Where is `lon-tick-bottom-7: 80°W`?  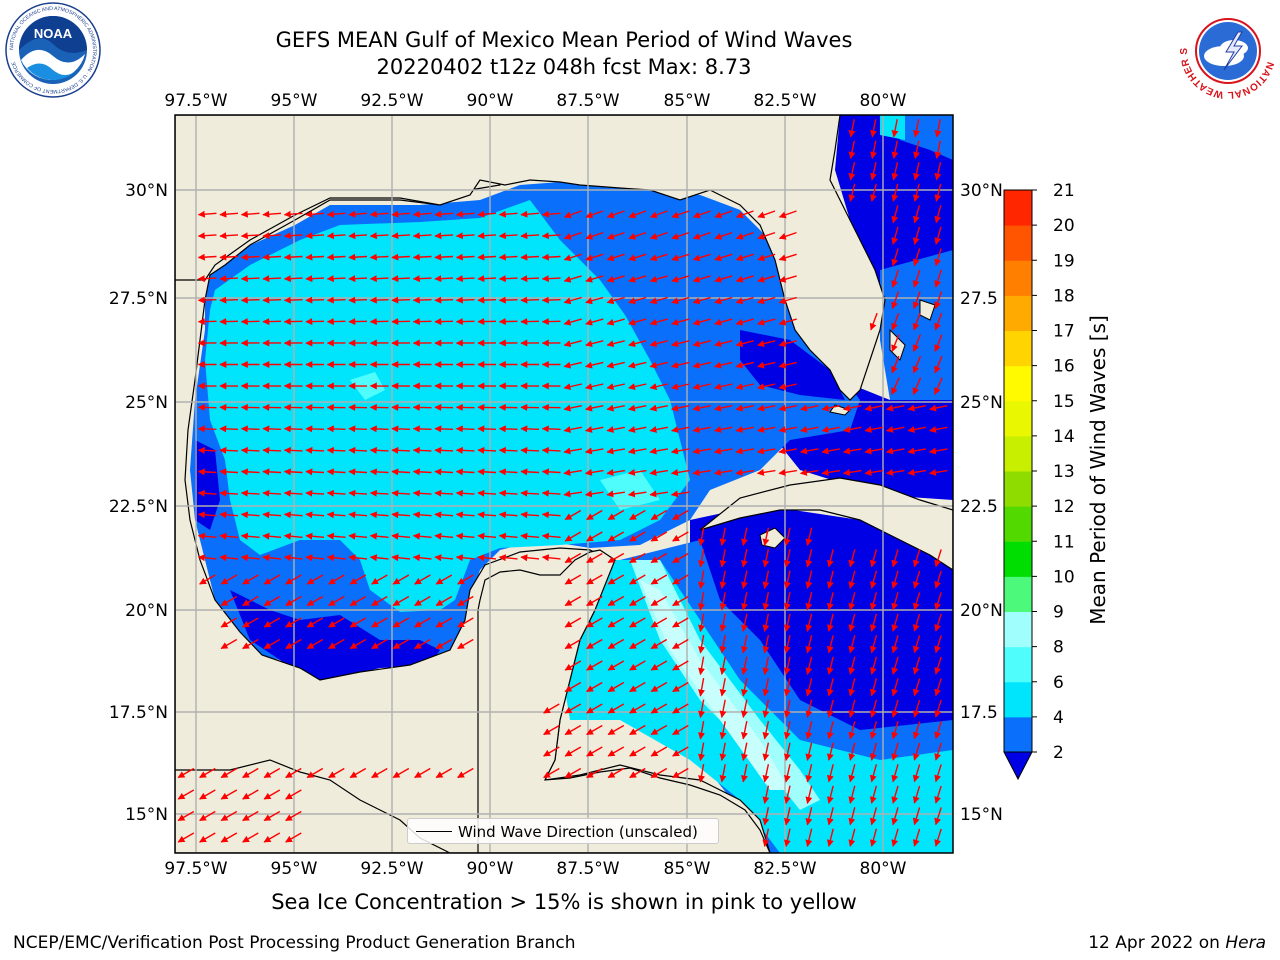
lon-tick-bottom-7: 80°W is located at coordinates (883, 869).